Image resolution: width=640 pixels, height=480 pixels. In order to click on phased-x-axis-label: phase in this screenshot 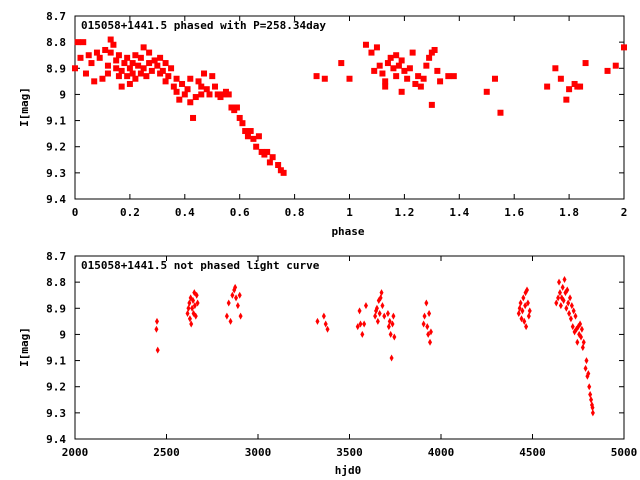, I will do `click(347, 231)`.